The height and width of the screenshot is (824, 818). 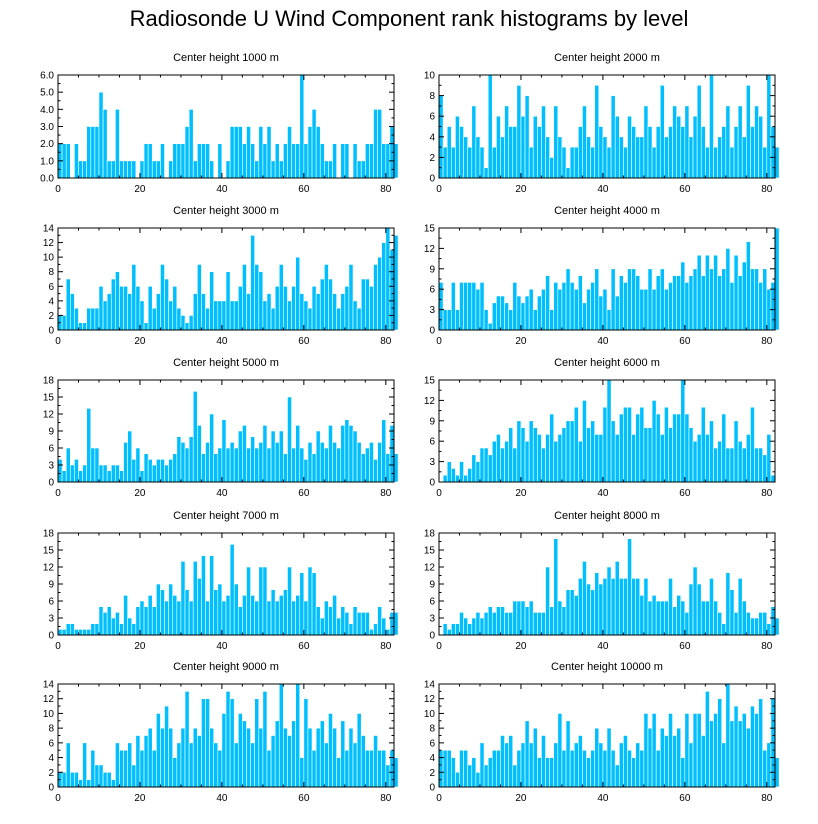 What do you see at coordinates (49, 243) in the screenshot?
I see `y-tick-label: 12` at bounding box center [49, 243].